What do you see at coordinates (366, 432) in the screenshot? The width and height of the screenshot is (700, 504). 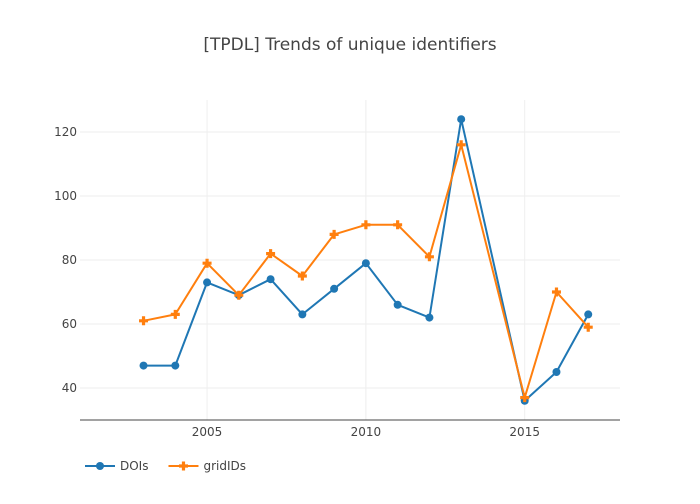 I see `x-tick-label: 2010` at bounding box center [366, 432].